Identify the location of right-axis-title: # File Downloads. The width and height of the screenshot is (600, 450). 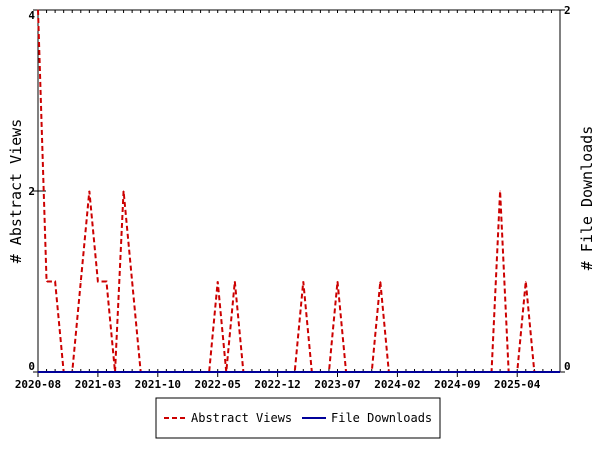
(587, 198).